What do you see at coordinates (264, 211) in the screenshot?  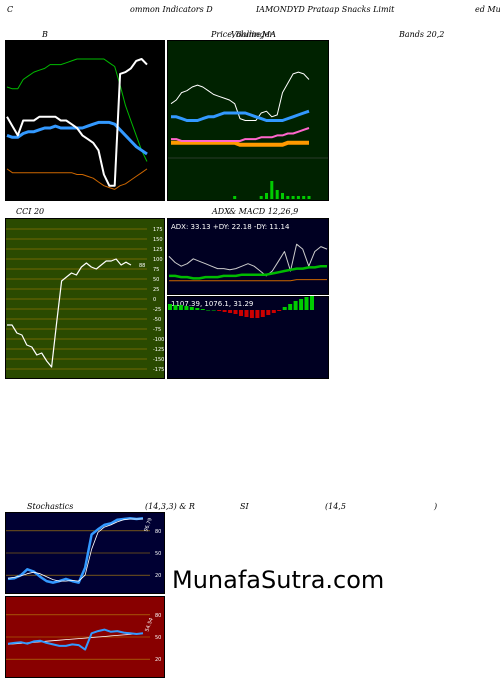 I see `adx-title-right: & MACD 12,26,9` at bounding box center [264, 211].